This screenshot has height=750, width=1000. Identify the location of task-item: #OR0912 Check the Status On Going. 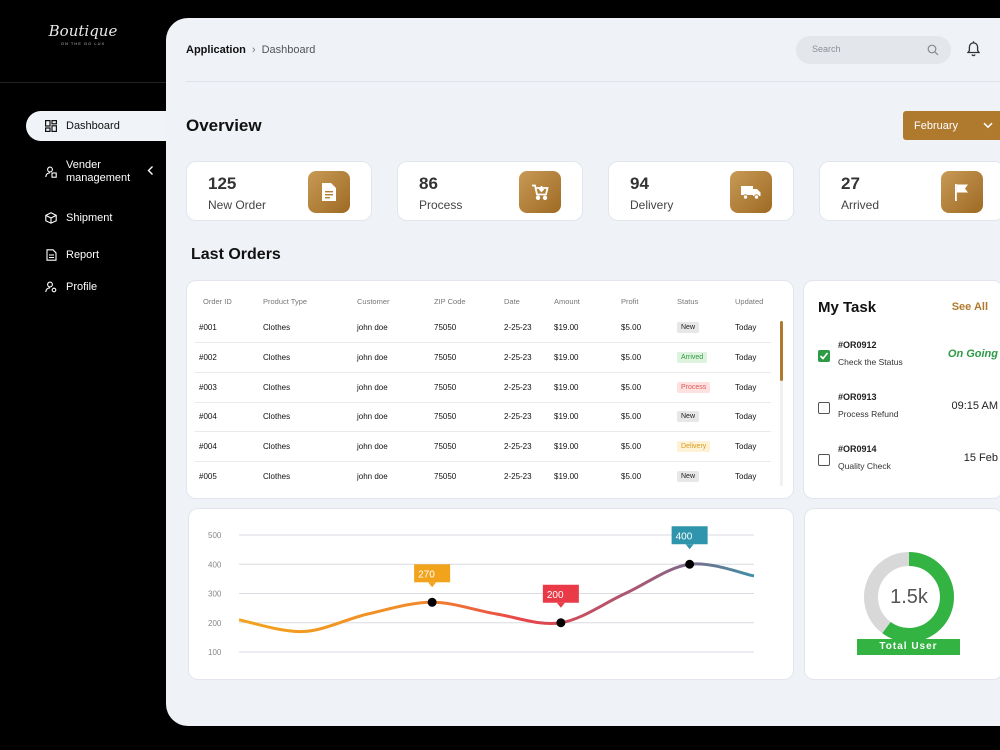
(908, 360).